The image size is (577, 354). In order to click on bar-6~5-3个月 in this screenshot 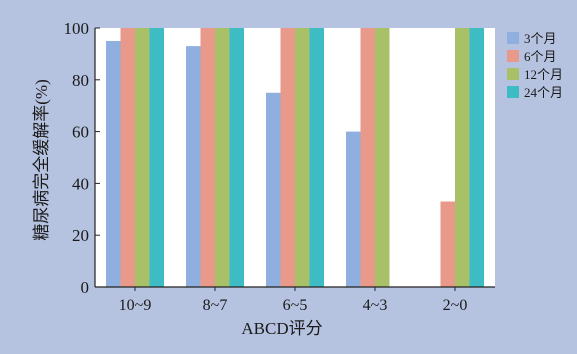, I will do `click(273, 189)`.